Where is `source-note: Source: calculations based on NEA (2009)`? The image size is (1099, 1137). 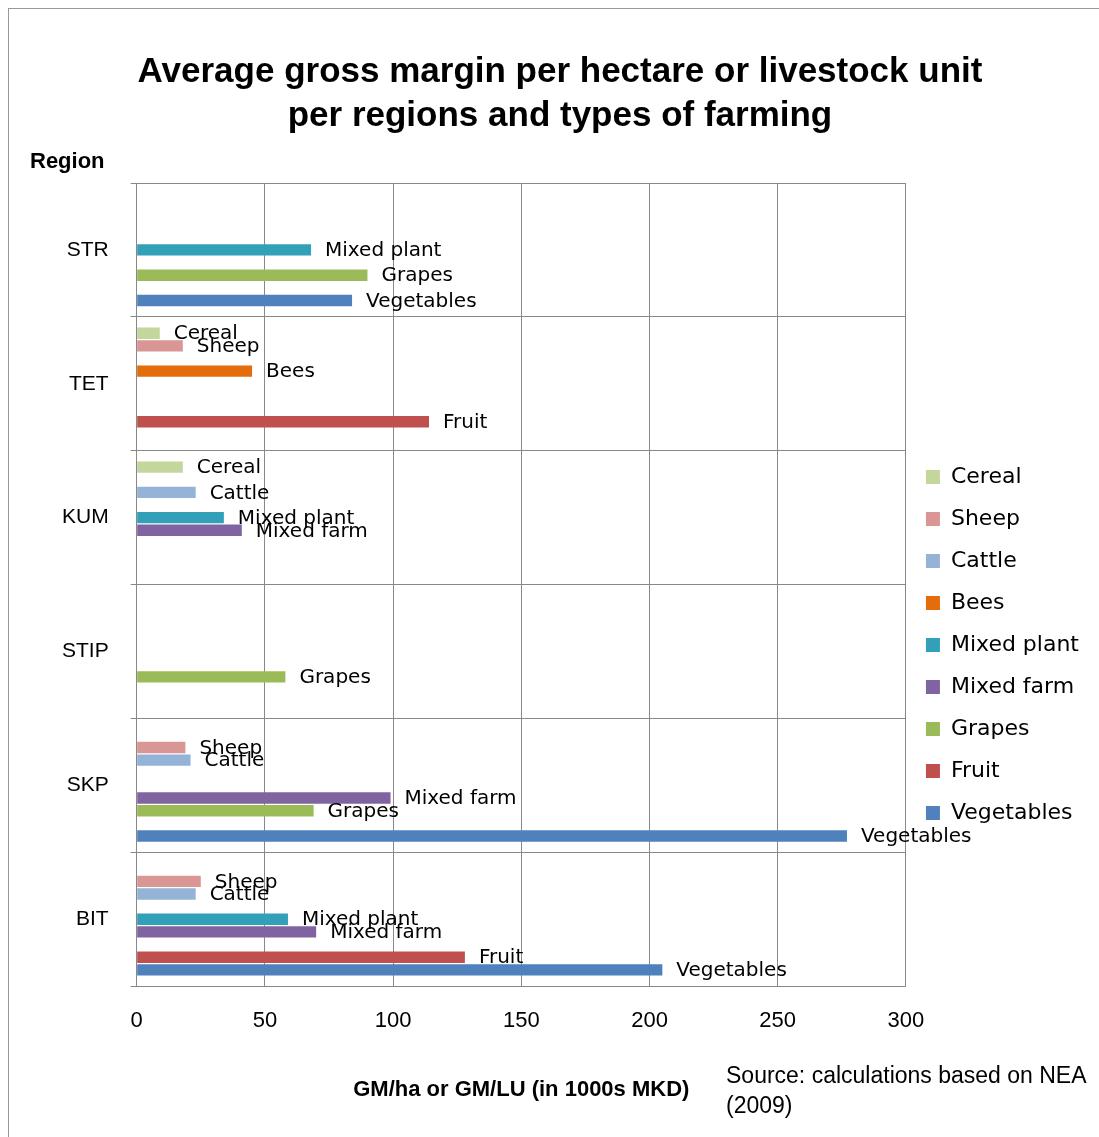 source-note: Source: calculations based on NEA (2009) is located at coordinates (906, 1090).